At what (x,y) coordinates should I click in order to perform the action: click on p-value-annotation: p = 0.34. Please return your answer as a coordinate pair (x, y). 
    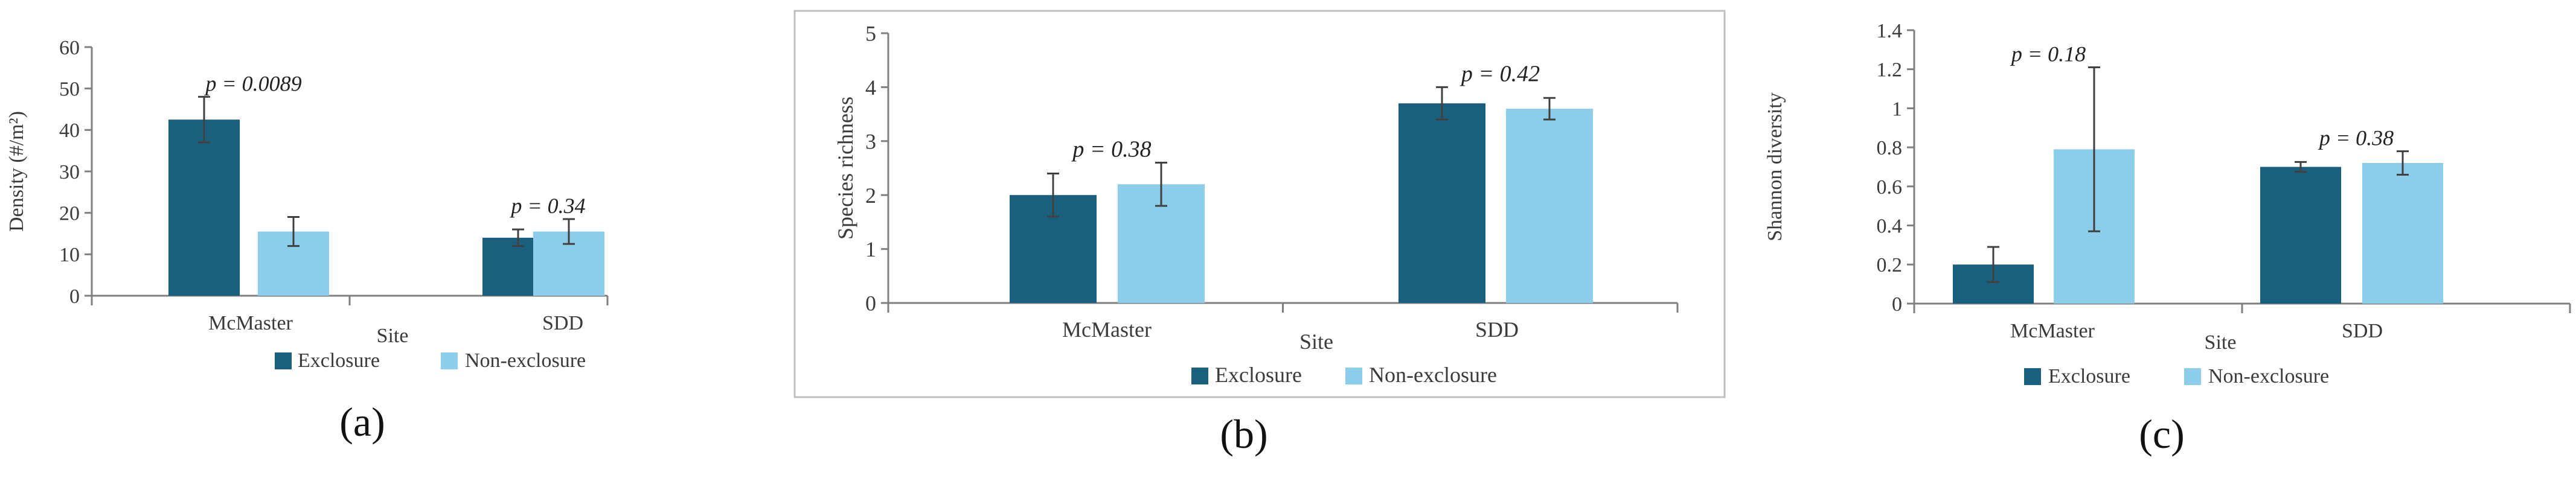
    Looking at the image, I should click on (547, 206).